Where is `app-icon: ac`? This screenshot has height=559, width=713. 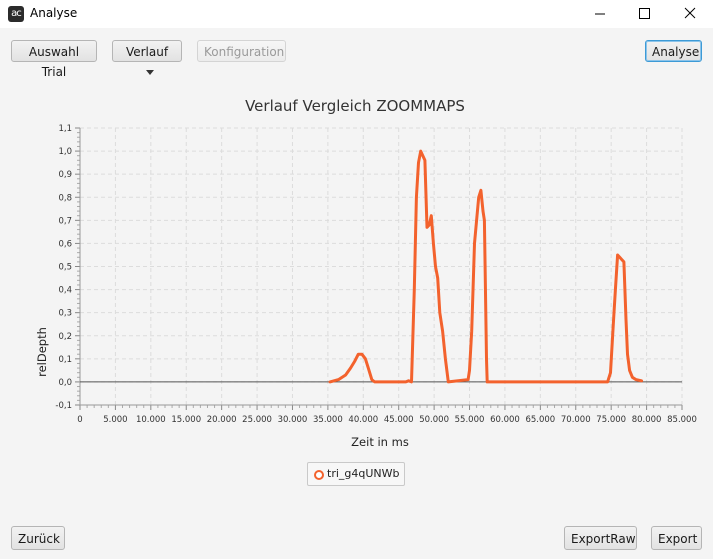
app-icon: ac is located at coordinates (16, 14).